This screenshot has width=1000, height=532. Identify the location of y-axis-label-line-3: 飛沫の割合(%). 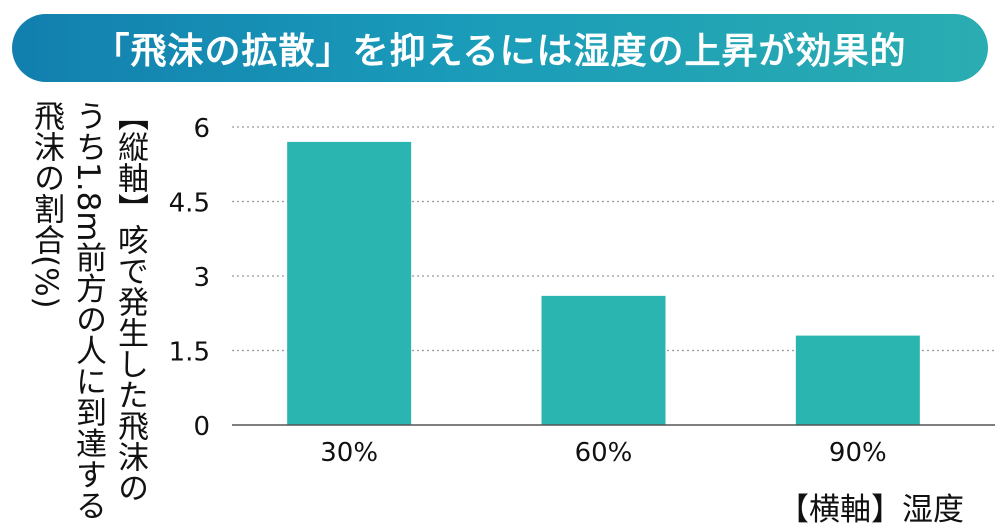
(46, 204).